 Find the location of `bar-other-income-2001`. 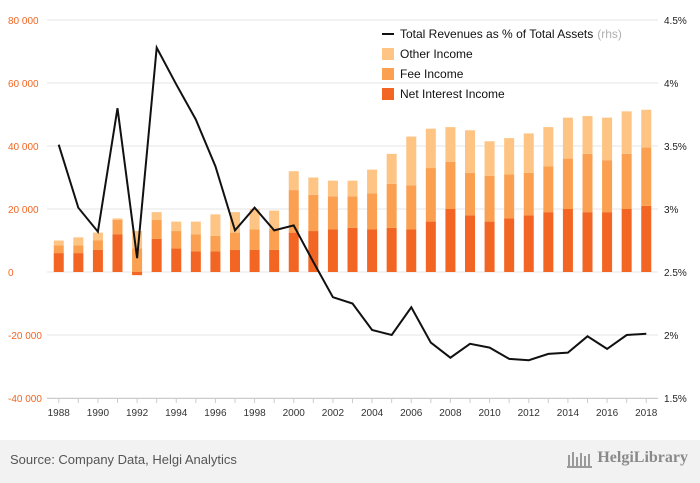

bar-other-income-2001 is located at coordinates (313, 186).